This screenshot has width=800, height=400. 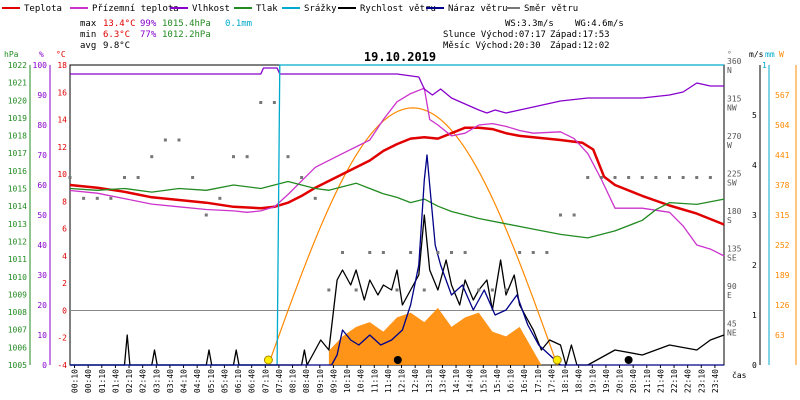 I want to click on tick-press: 1005, so click(x=17, y=365).